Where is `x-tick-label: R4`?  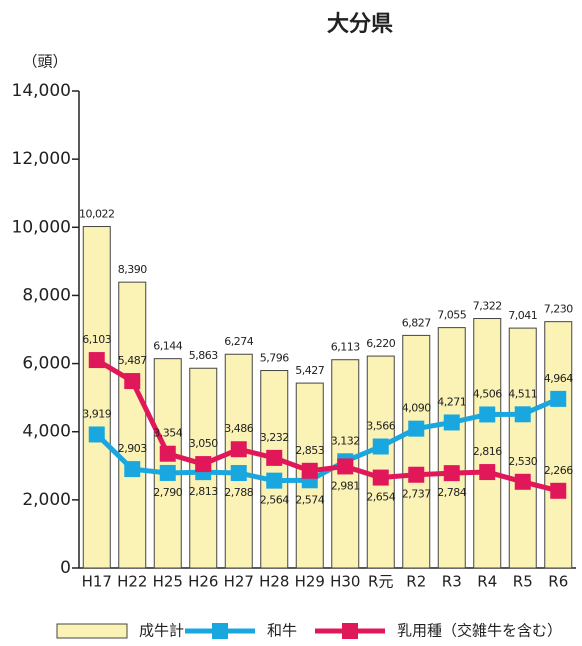
x-tick-label: R4 is located at coordinates (487, 582).